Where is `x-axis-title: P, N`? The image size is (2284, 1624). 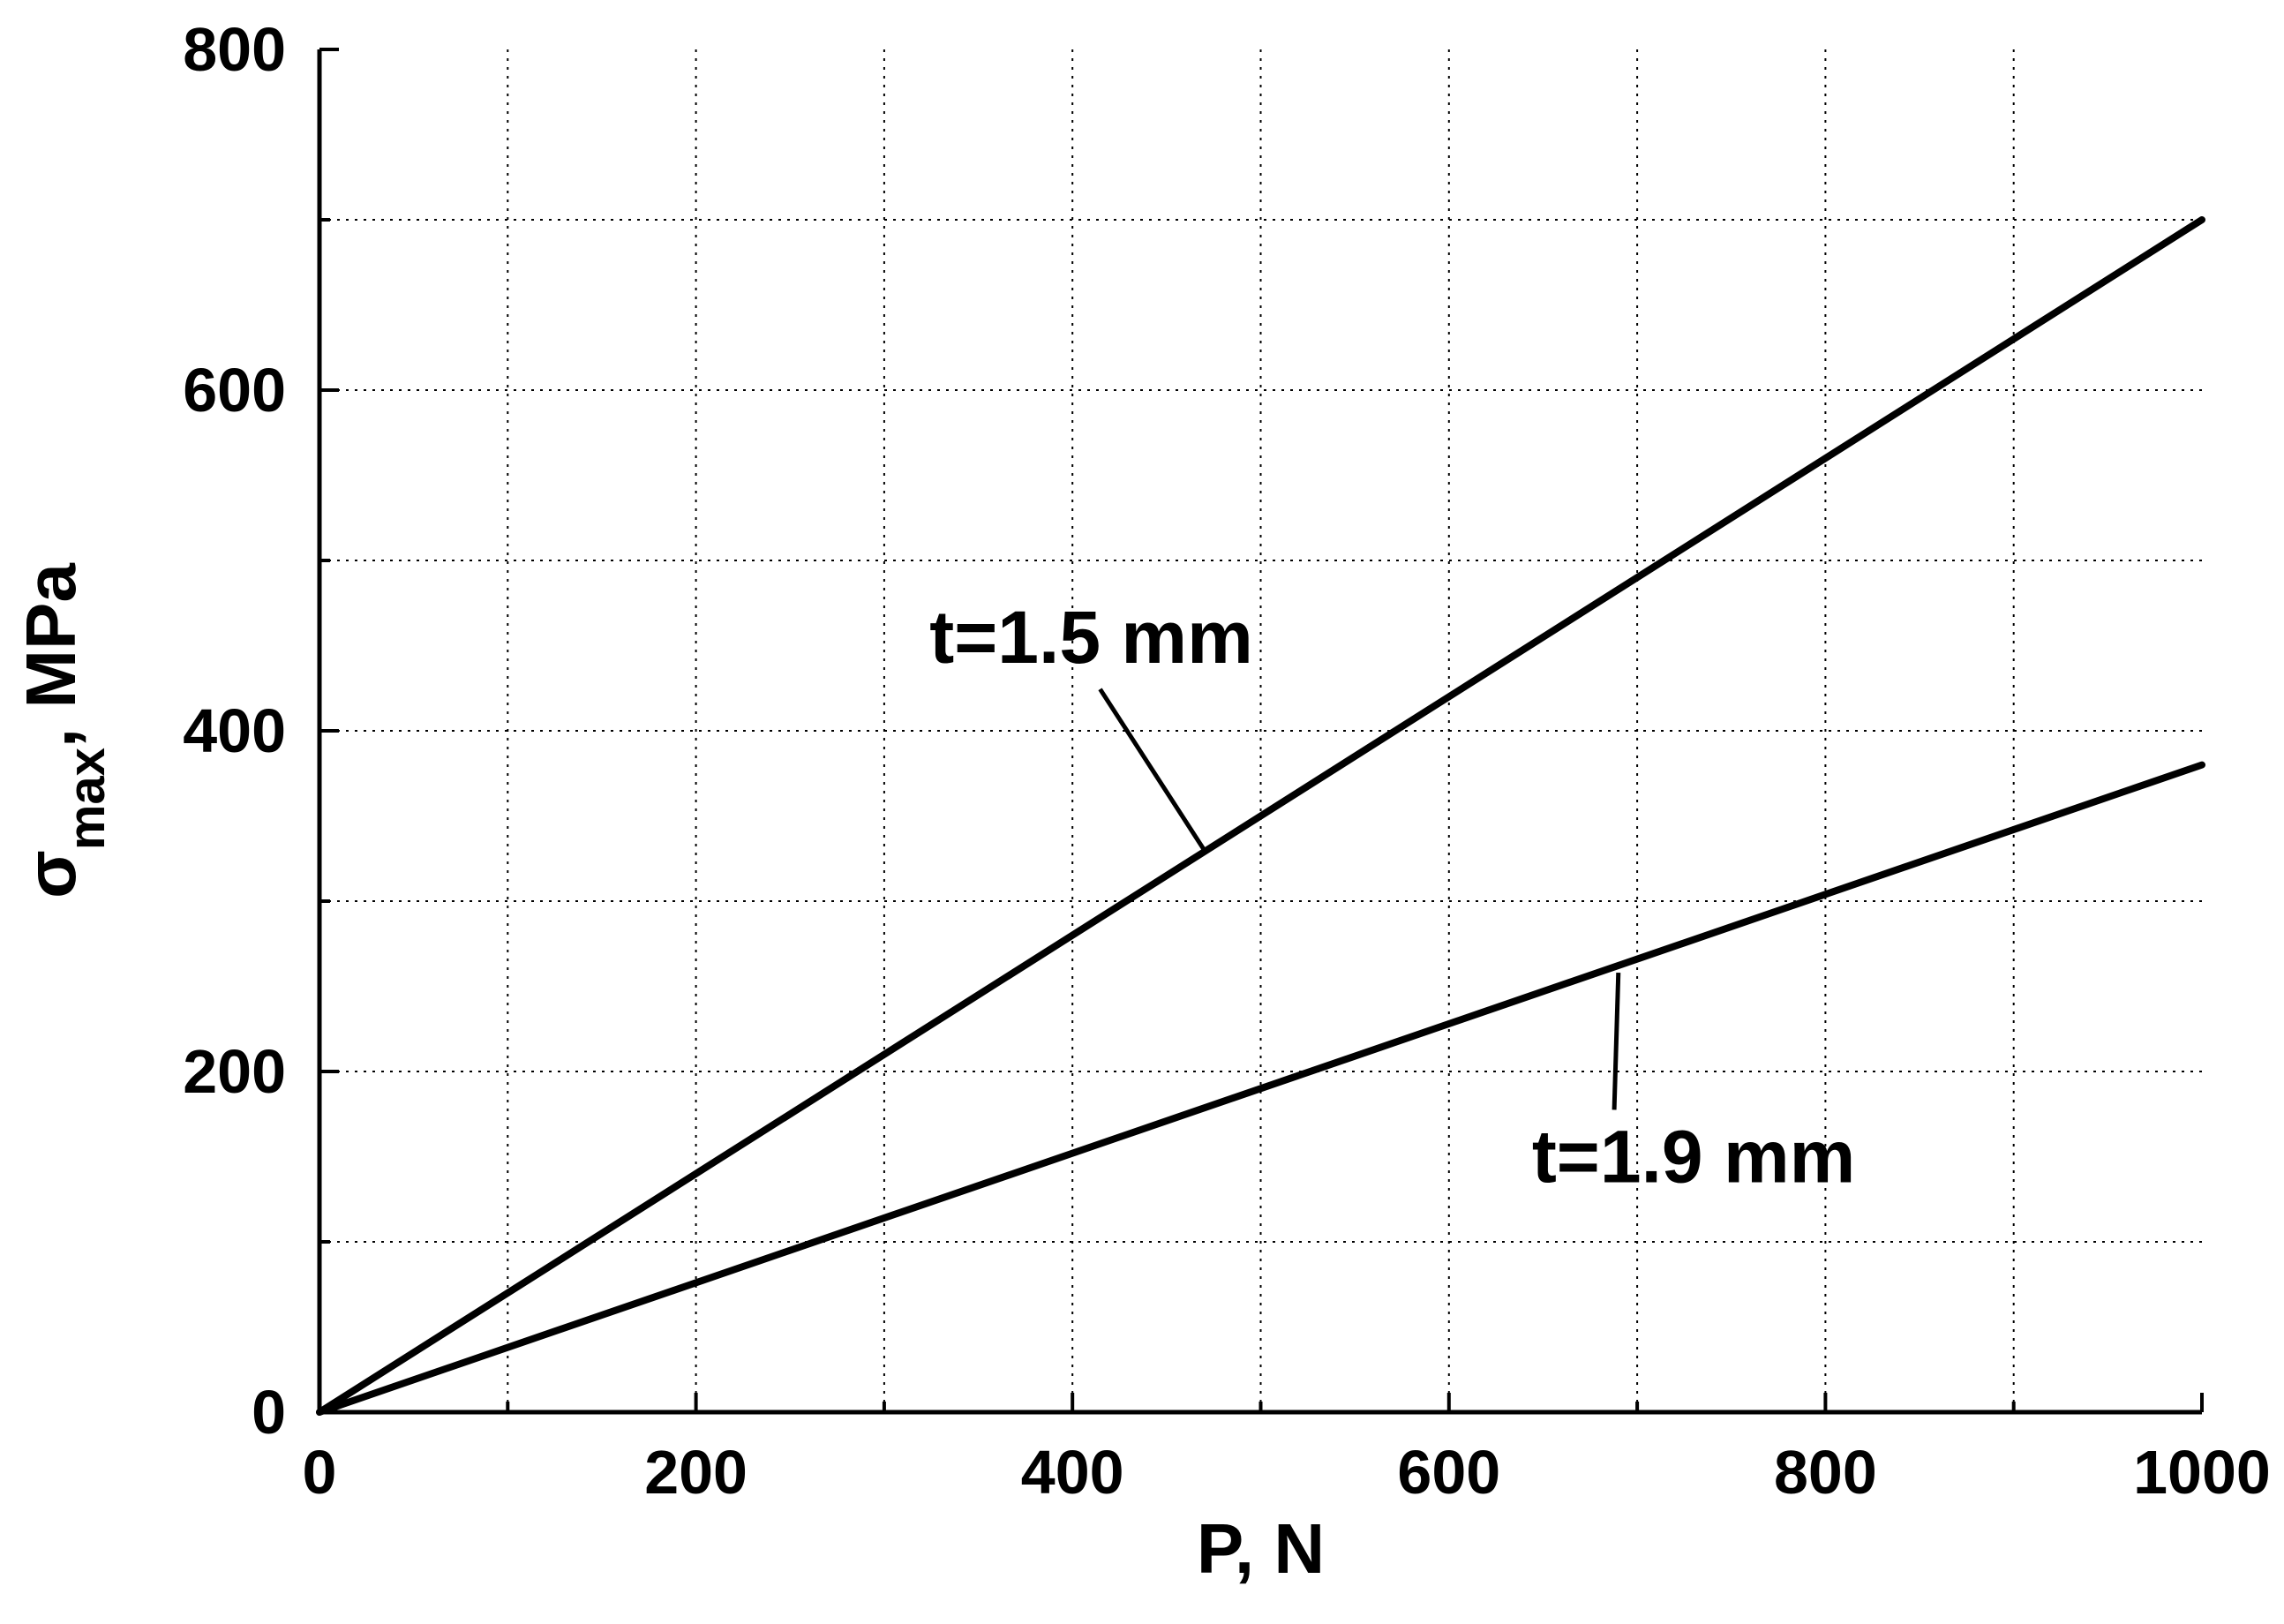
x-axis-title: P, N is located at coordinates (1261, 1548).